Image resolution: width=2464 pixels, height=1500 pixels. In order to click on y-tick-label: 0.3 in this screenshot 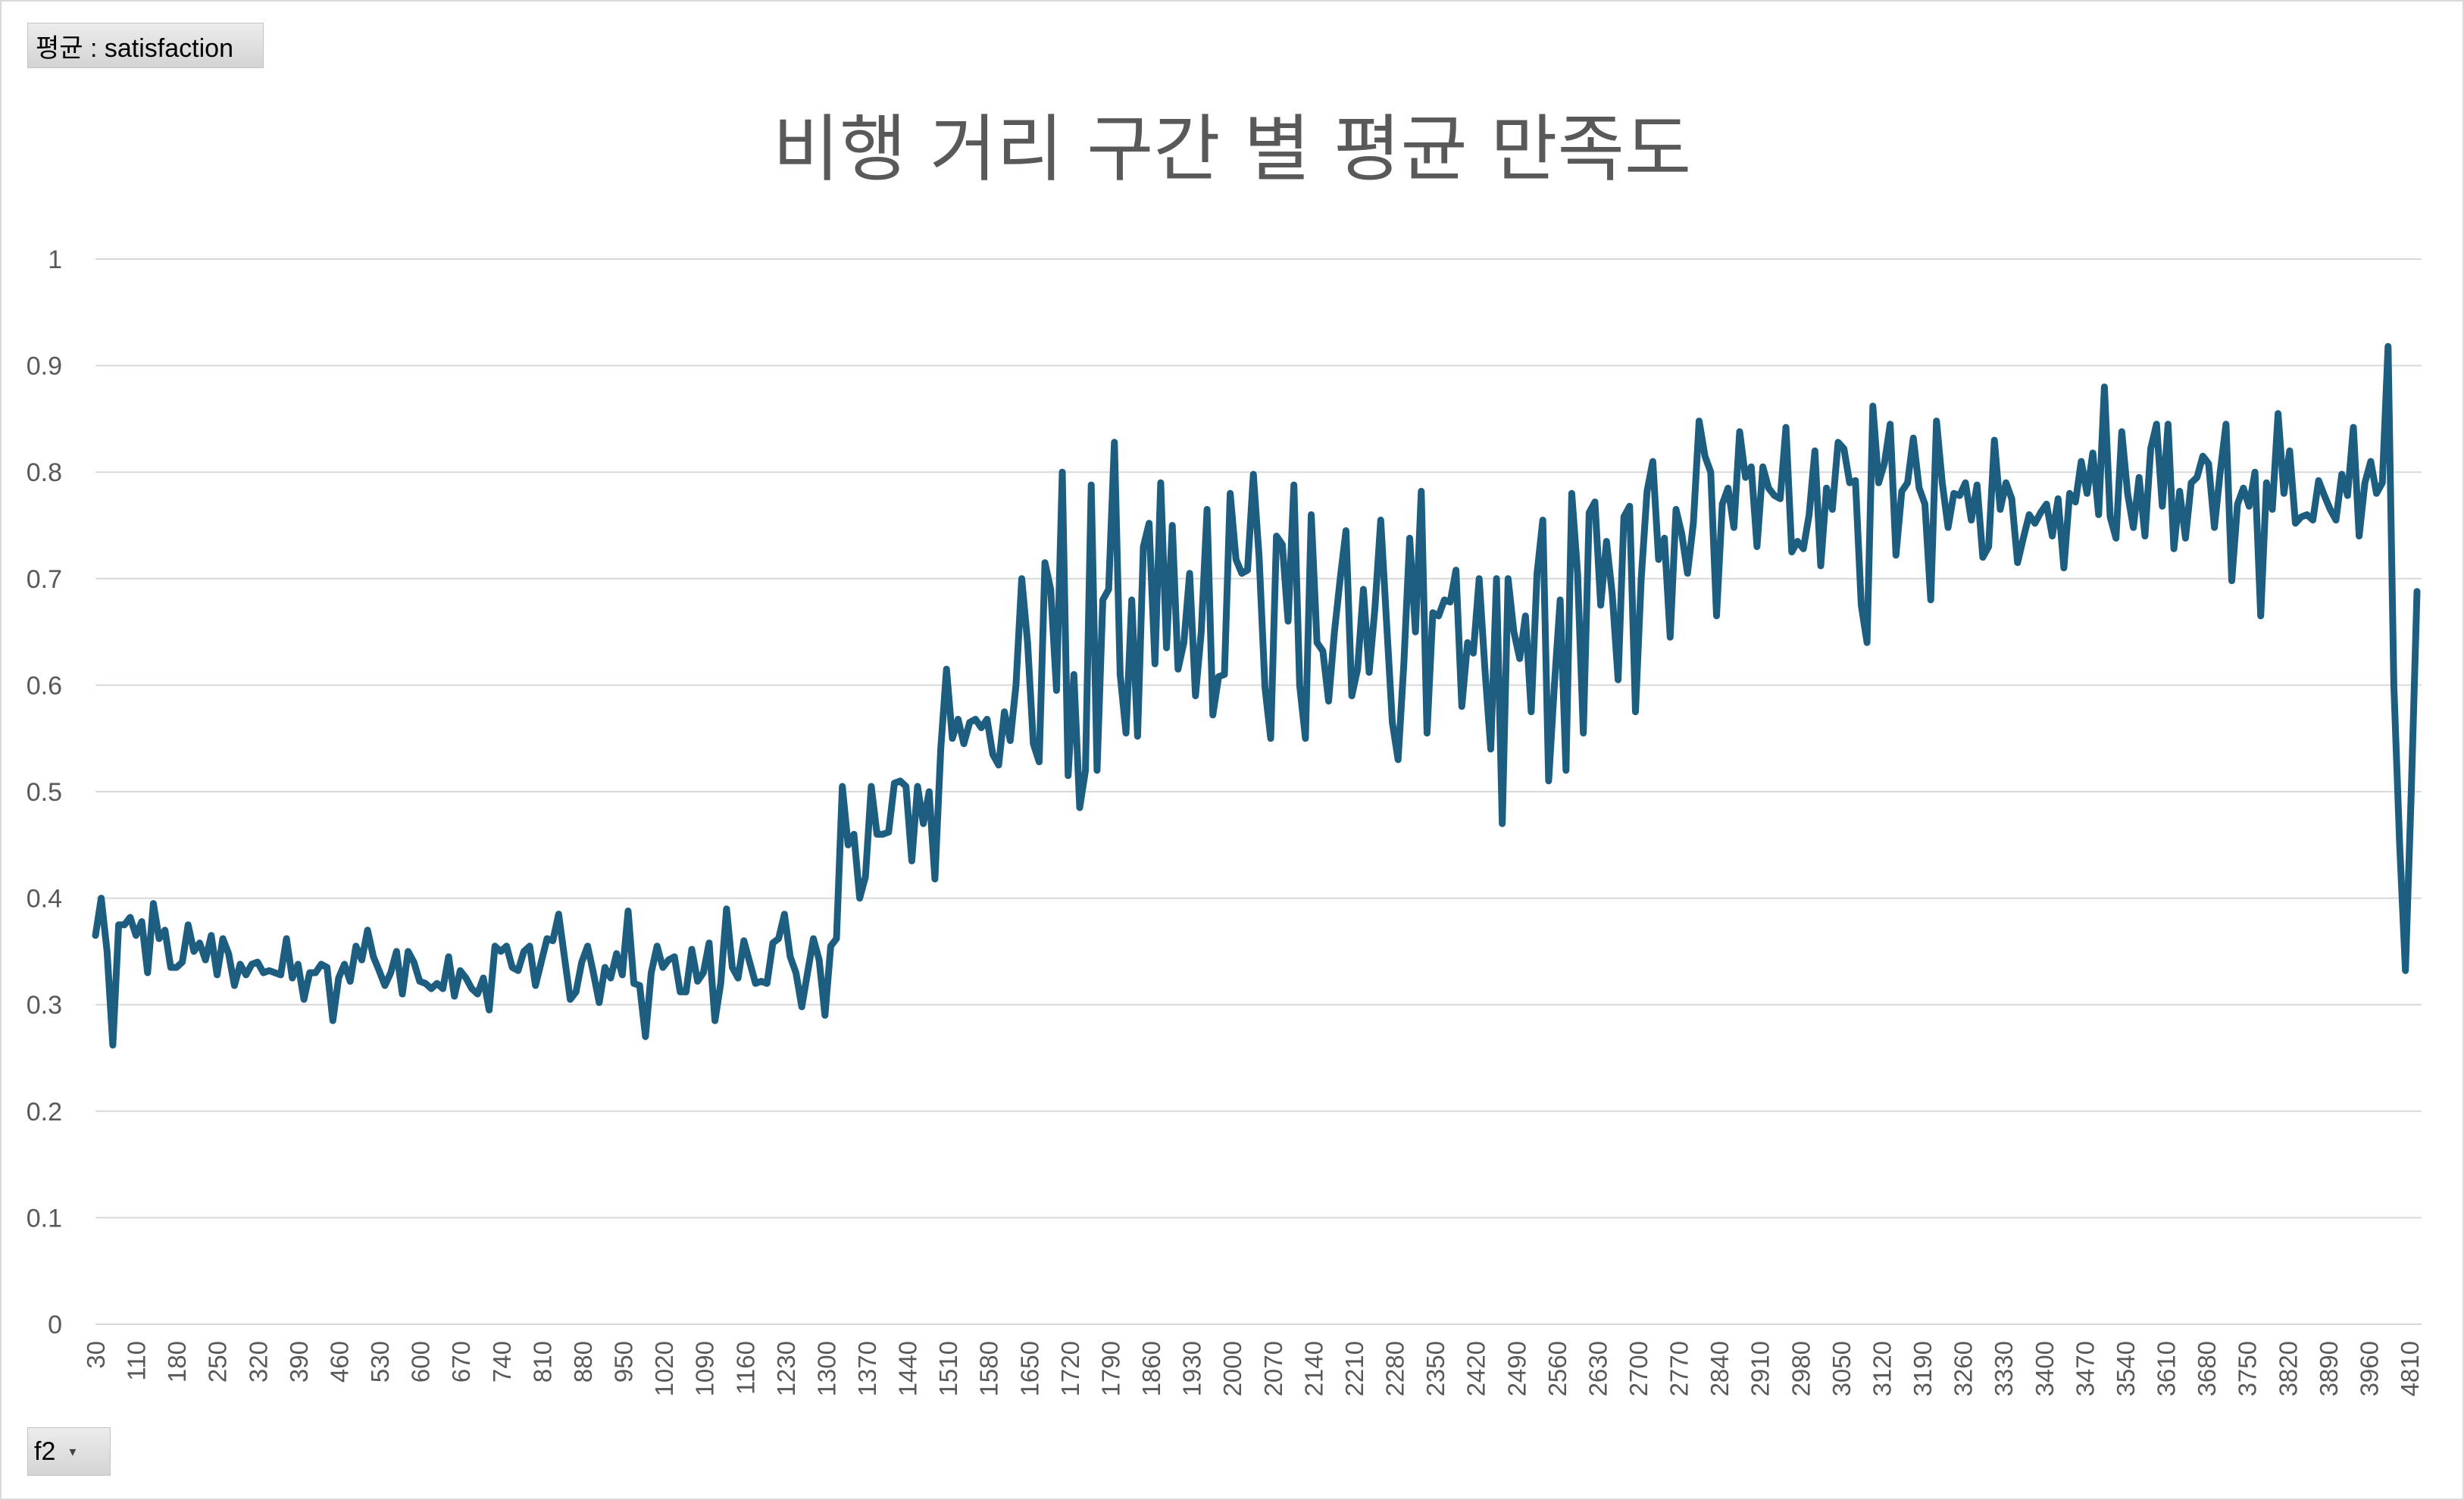, I will do `click(44, 1005)`.